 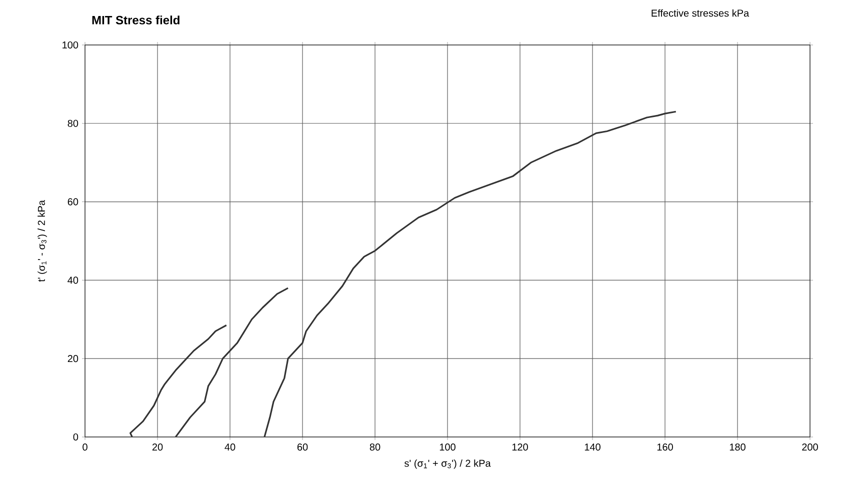 What do you see at coordinates (42, 241) in the screenshot?
I see `y-axis-title: t' (σ$_{1}$' - σ$_{3}$') / 2 kPa` at bounding box center [42, 241].